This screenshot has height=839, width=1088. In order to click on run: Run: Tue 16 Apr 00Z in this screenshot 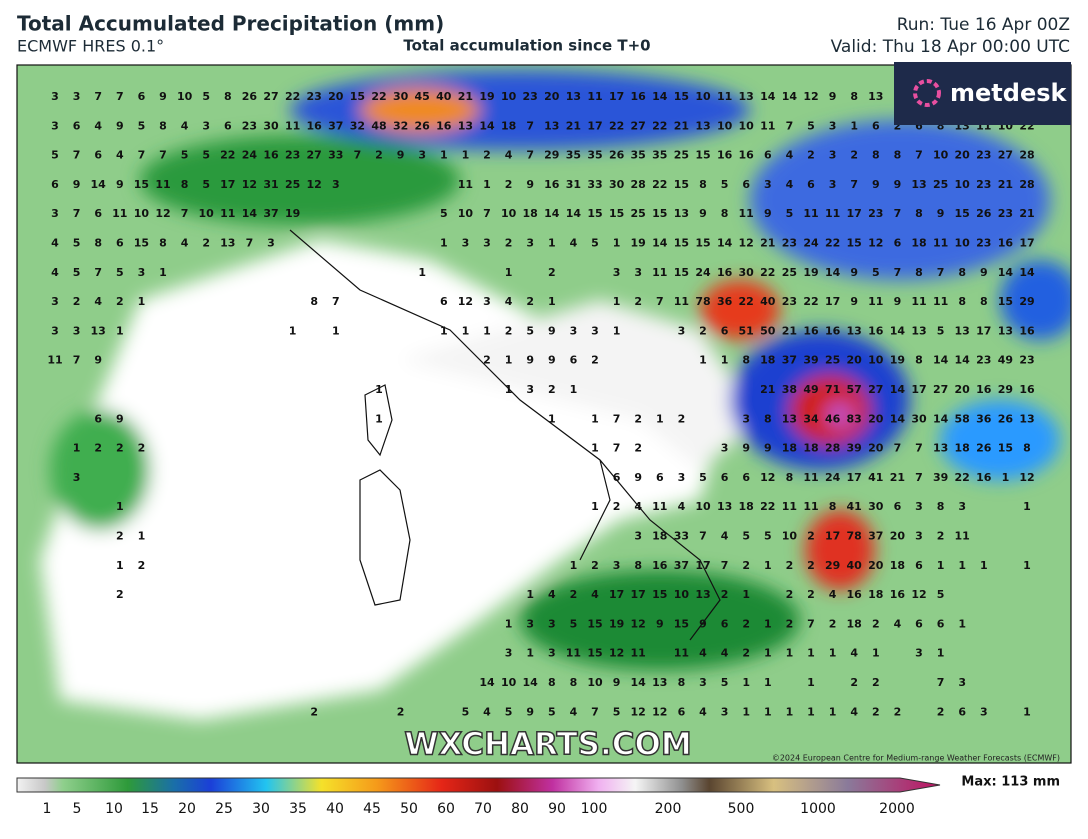, I will do `click(983, 25)`.